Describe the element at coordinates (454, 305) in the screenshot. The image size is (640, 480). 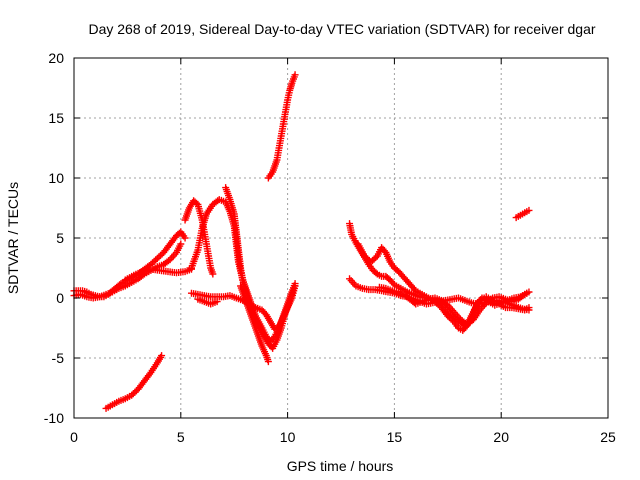
I see `series-arc-o` at that location.